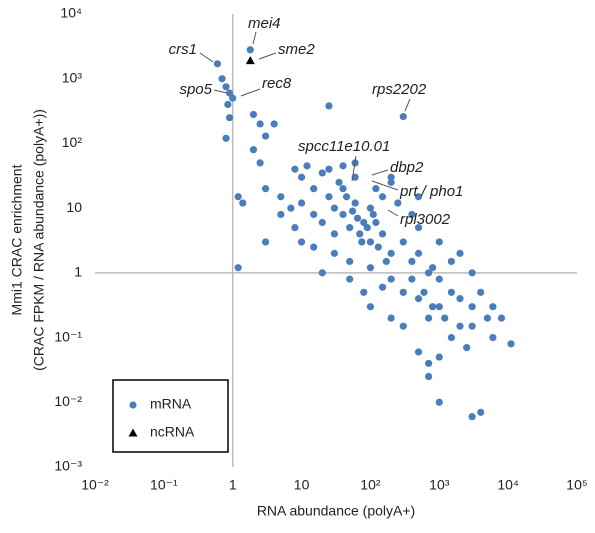 The height and width of the screenshot is (533, 595). What do you see at coordinates (72, 142) in the screenshot?
I see `y-tick-label: 10²` at bounding box center [72, 142].